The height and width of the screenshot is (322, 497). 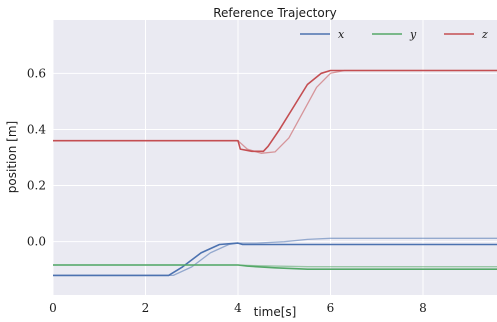 What do you see at coordinates (341, 34) in the screenshot?
I see `legend-label-x: x` at bounding box center [341, 34].